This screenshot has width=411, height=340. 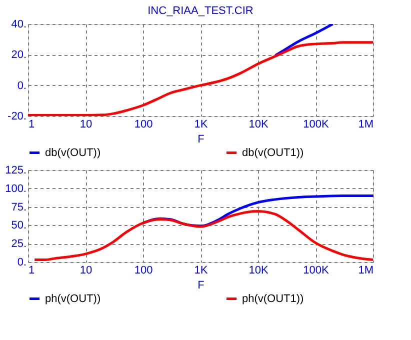 I want to click on y-tick-label: 100., so click(x=15, y=188).